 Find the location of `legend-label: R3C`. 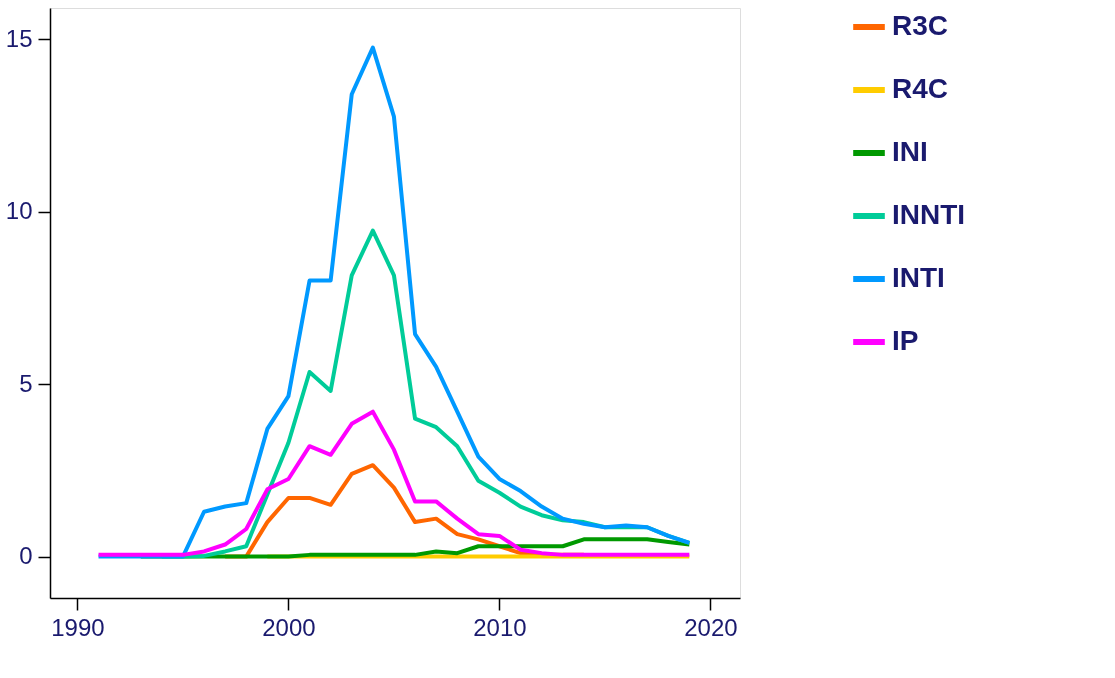

legend-label: R3C is located at coordinates (920, 25).